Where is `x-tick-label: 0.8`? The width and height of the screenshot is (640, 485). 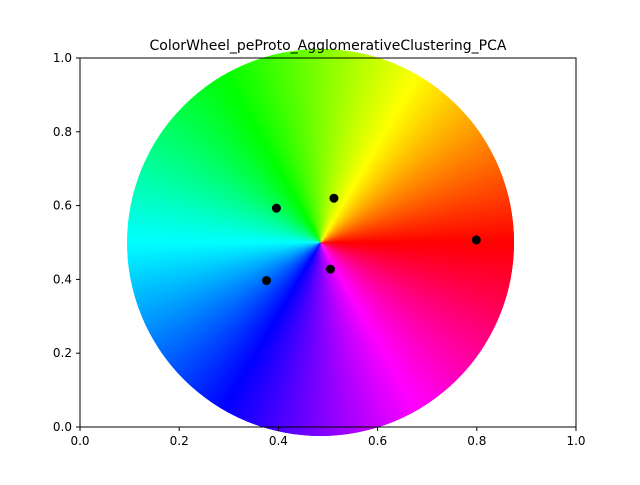
x-tick-label: 0.8 is located at coordinates (476, 441).